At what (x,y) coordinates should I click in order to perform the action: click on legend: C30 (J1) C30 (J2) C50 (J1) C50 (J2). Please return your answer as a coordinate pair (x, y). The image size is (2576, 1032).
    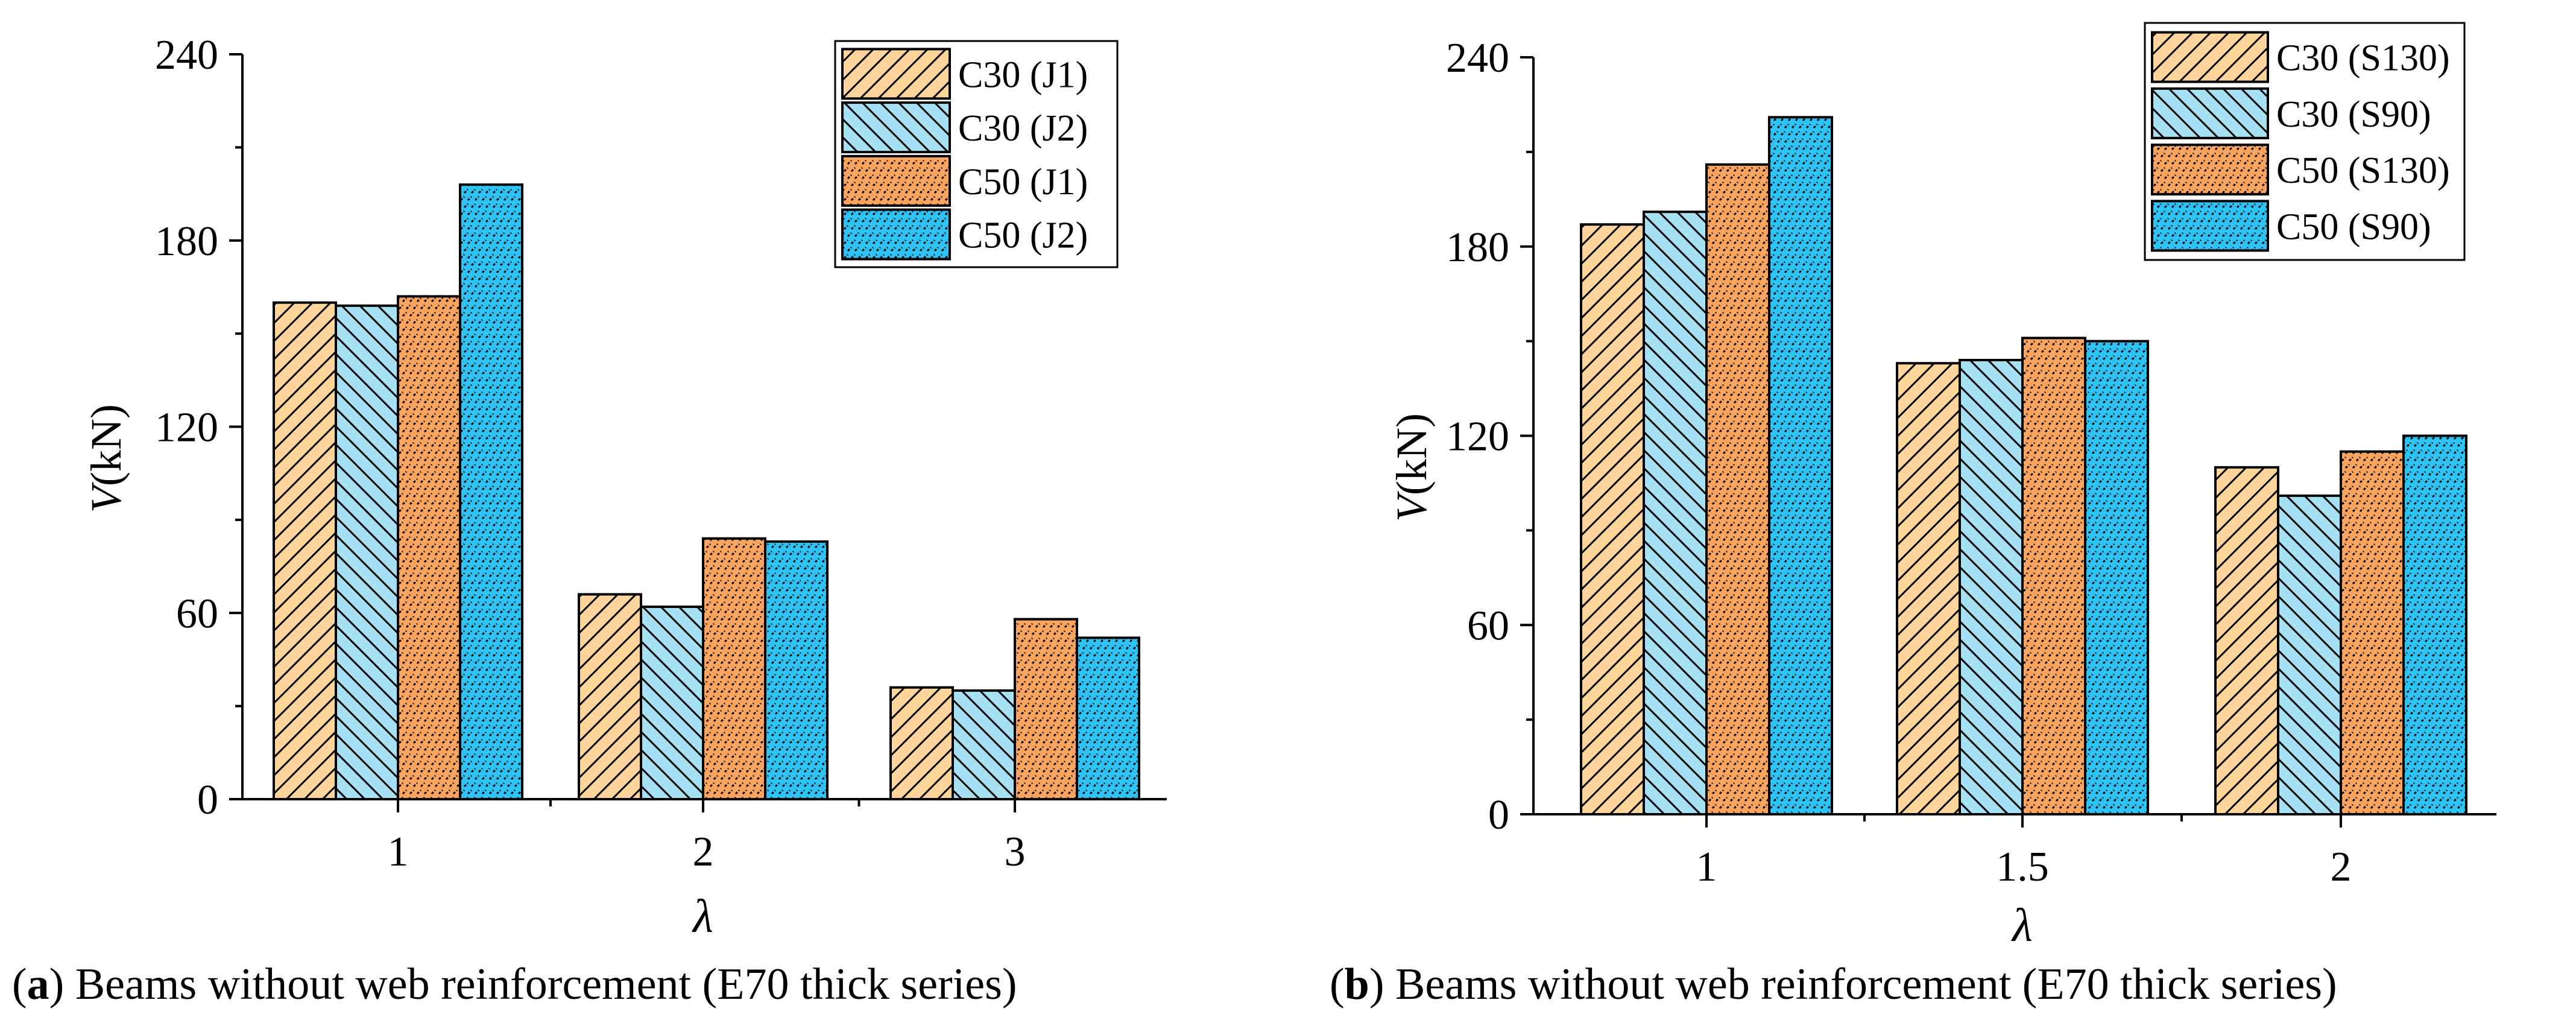
    Looking at the image, I should click on (976, 154).